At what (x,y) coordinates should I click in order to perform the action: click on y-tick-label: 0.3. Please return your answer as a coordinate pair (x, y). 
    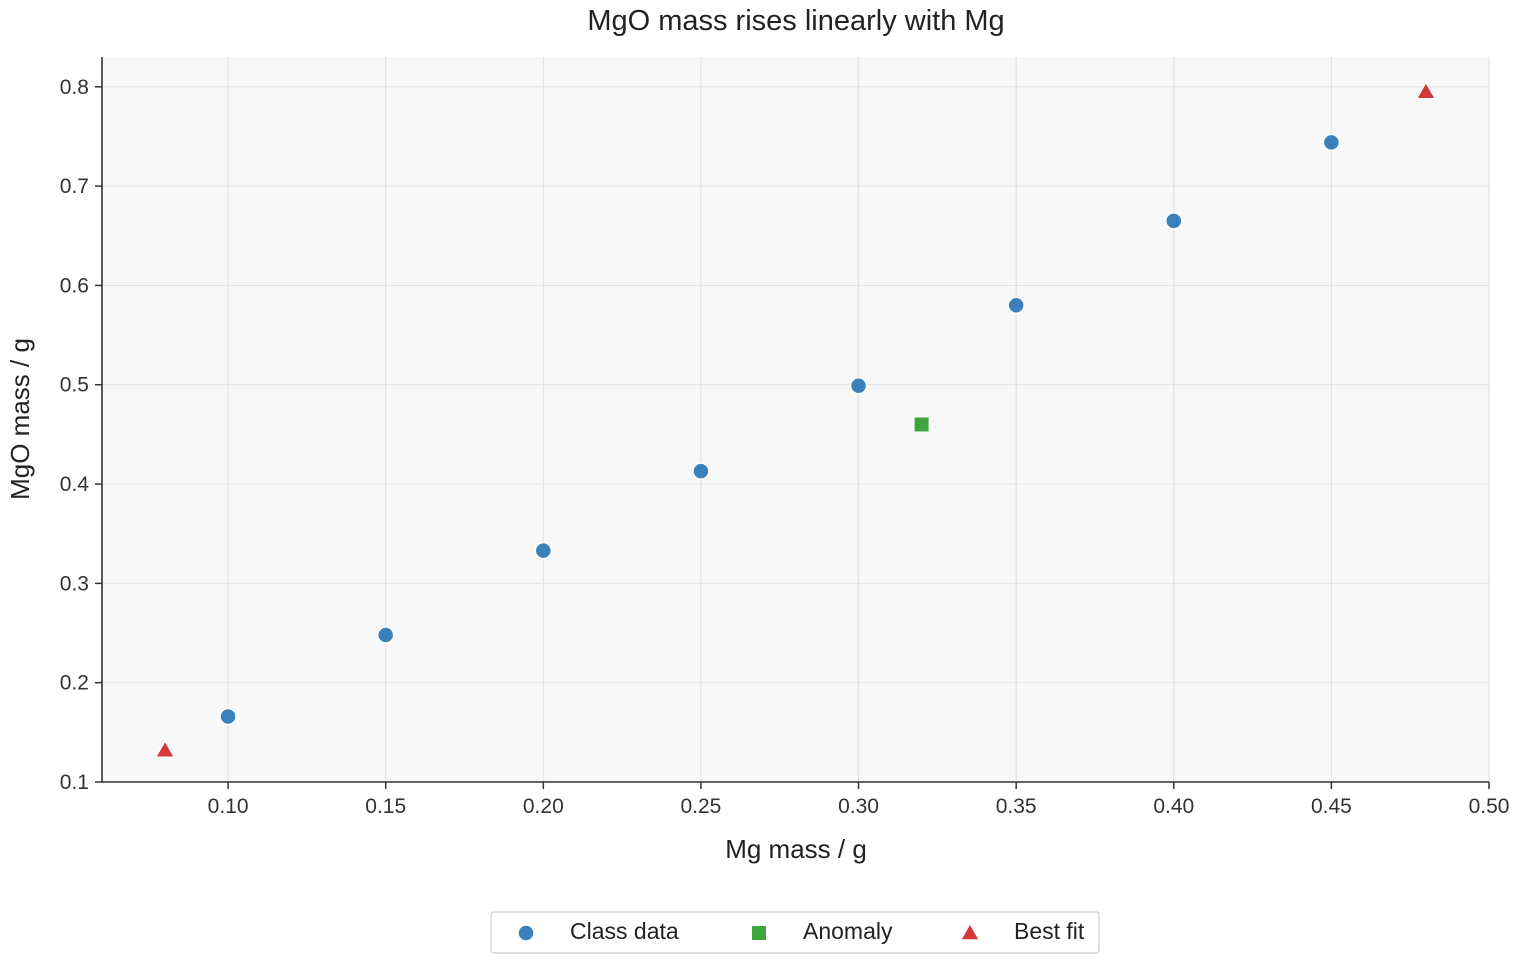
    Looking at the image, I should click on (74, 583).